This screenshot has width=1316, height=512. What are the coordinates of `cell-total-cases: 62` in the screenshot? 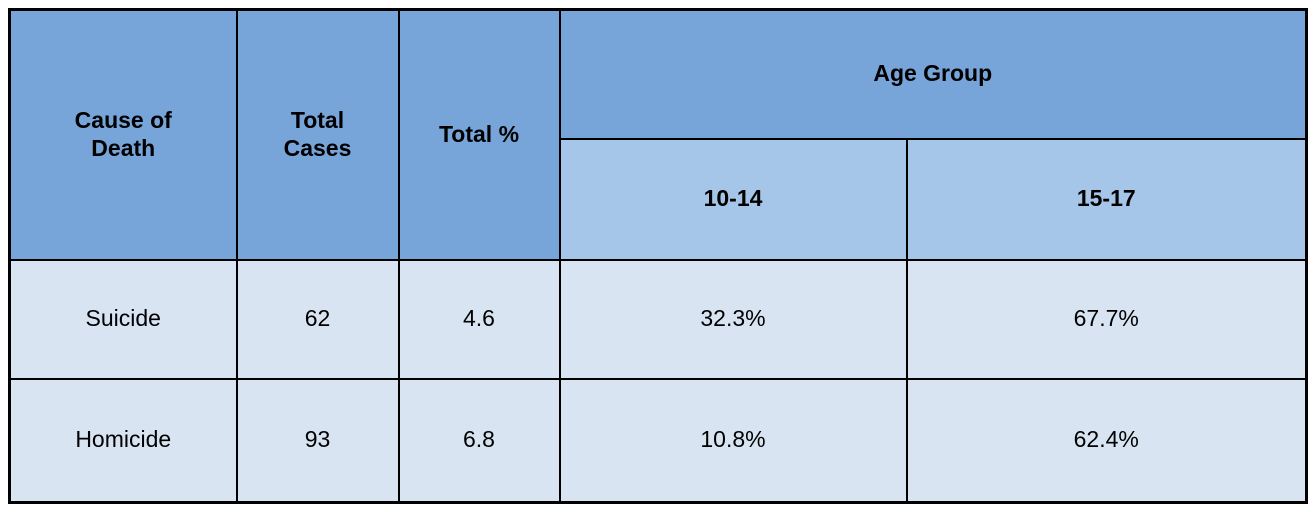 It's located at (317, 319).